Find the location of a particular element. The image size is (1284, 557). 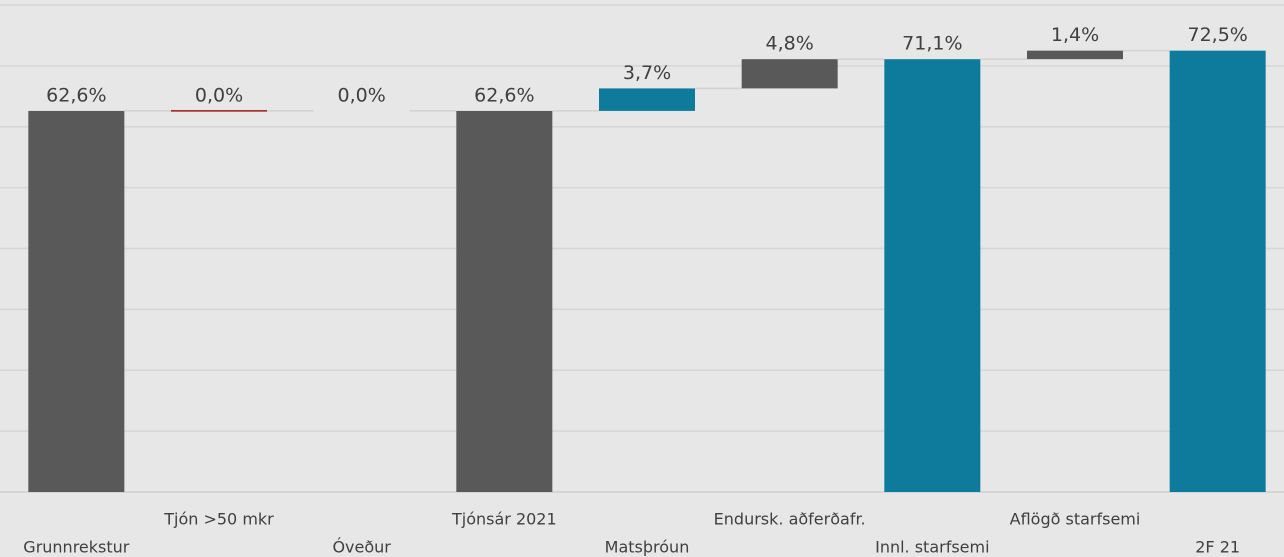

x-tick-label: 2F 21 is located at coordinates (1217, 547).